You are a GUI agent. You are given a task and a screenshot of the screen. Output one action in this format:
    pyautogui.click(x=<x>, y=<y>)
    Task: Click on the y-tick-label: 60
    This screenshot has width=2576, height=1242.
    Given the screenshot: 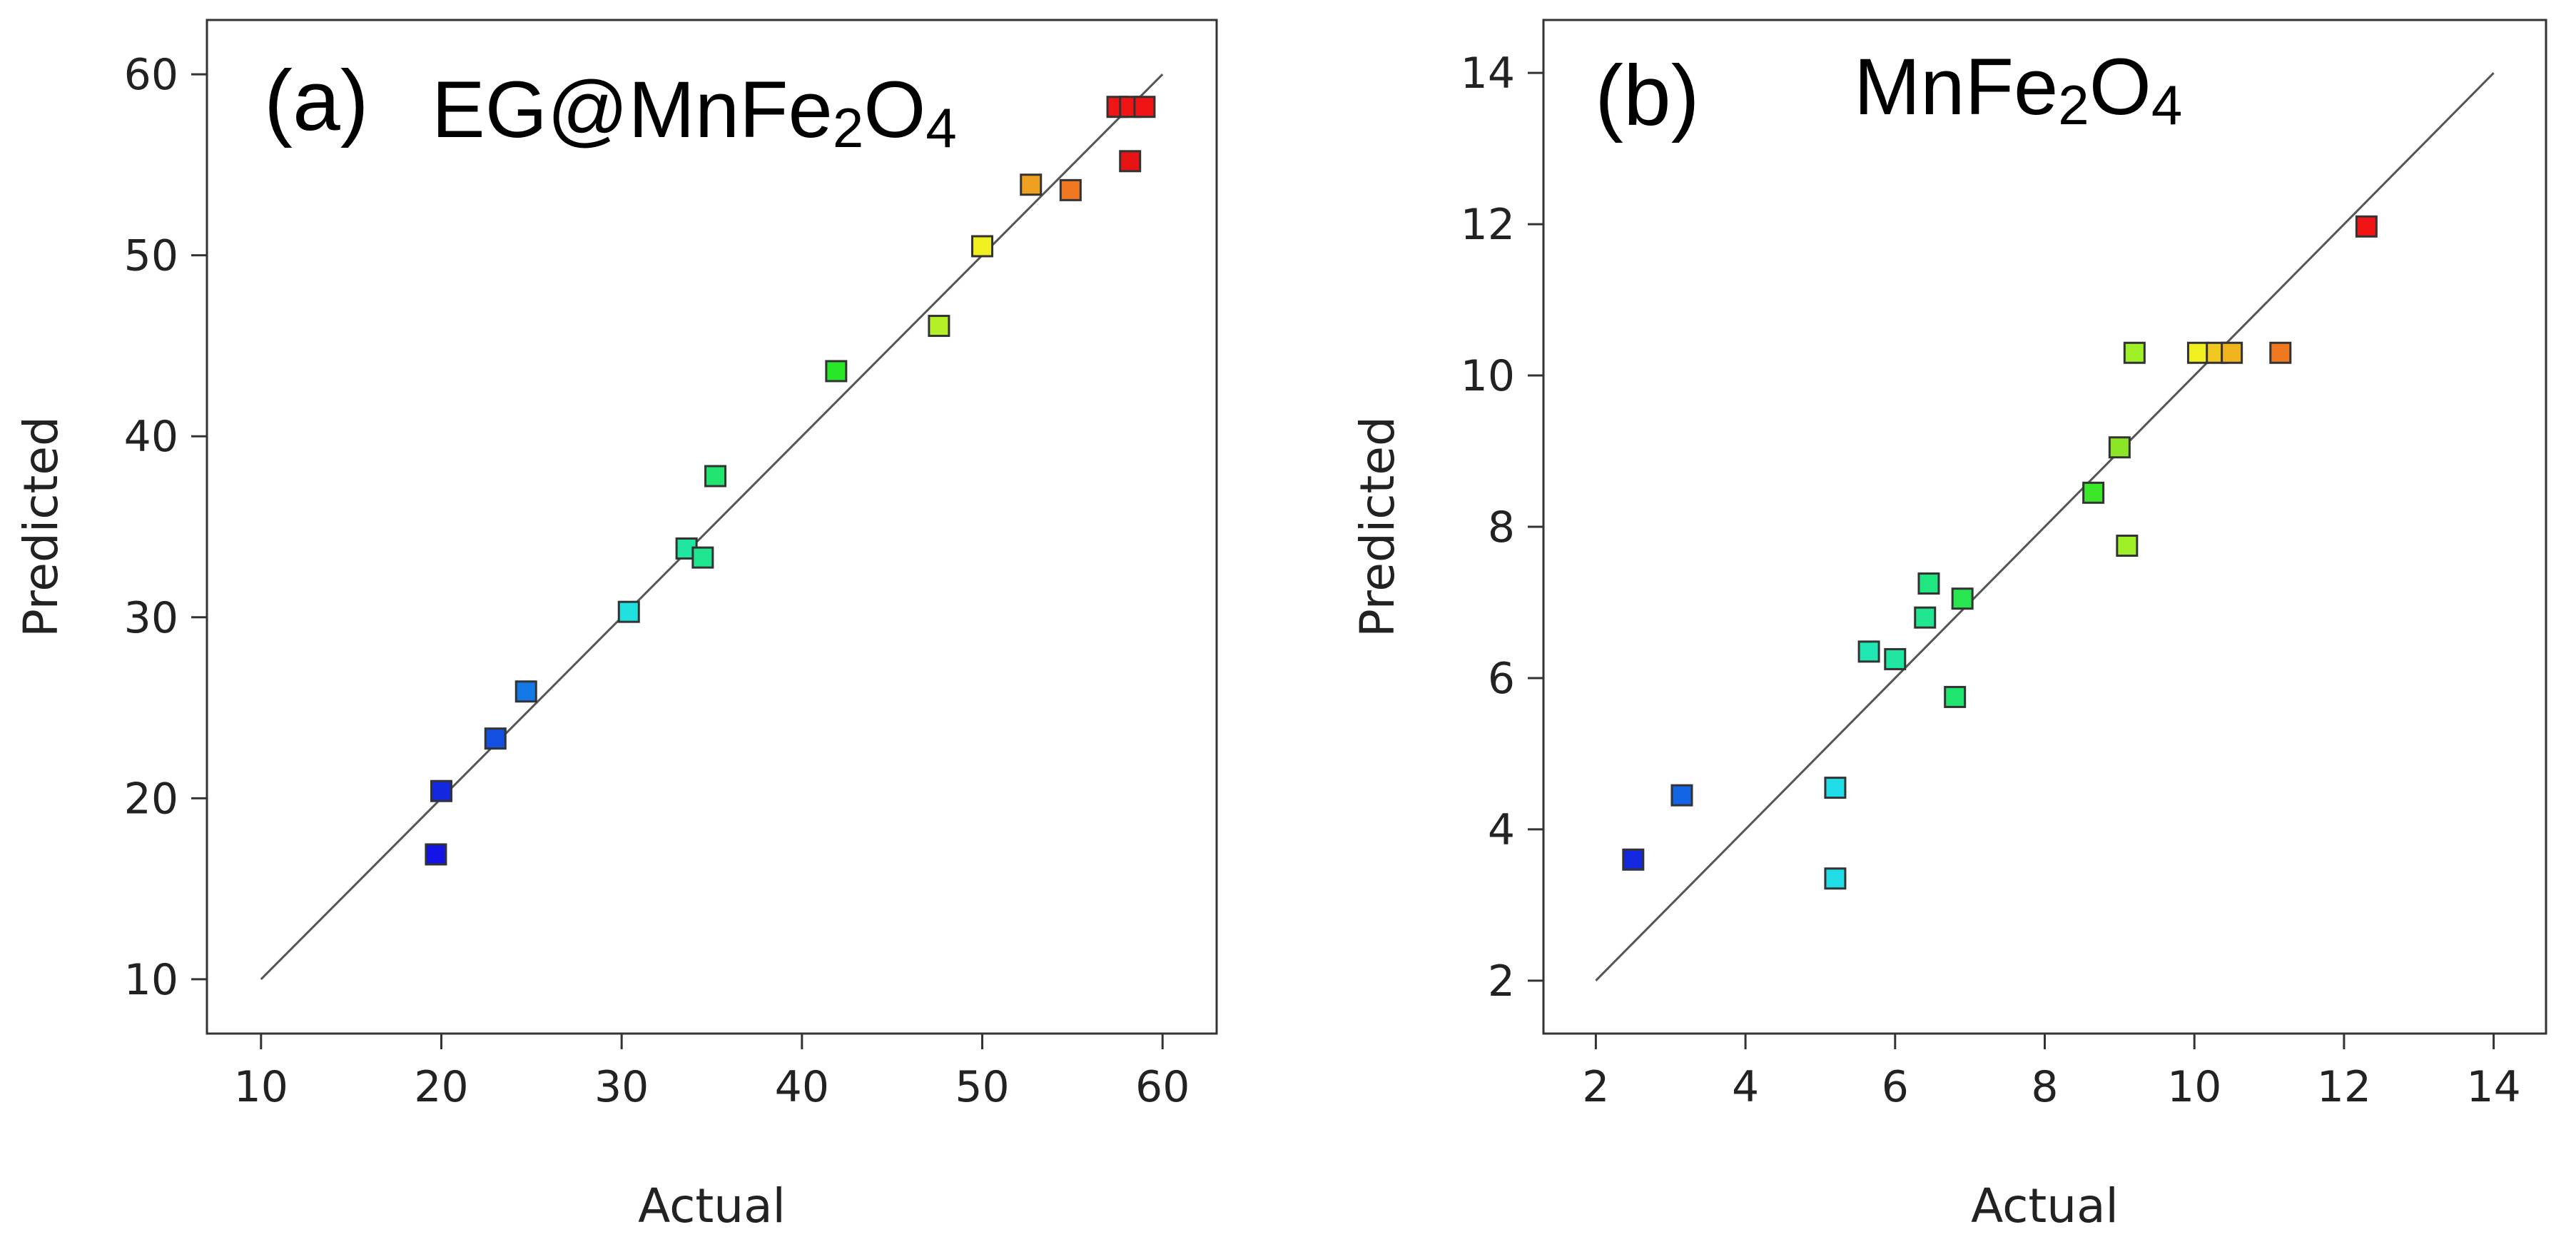 What is the action you would take?
    pyautogui.click(x=151, y=75)
    